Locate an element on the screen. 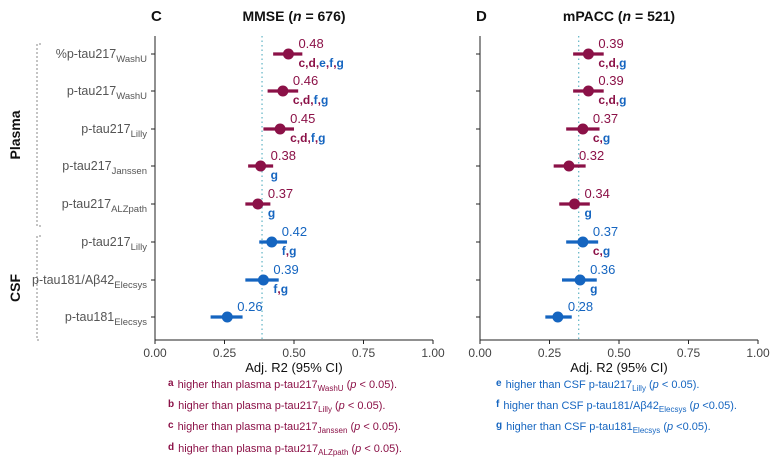 The height and width of the screenshot is (461, 771). value-label: 0.38 is located at coordinates (283, 155).